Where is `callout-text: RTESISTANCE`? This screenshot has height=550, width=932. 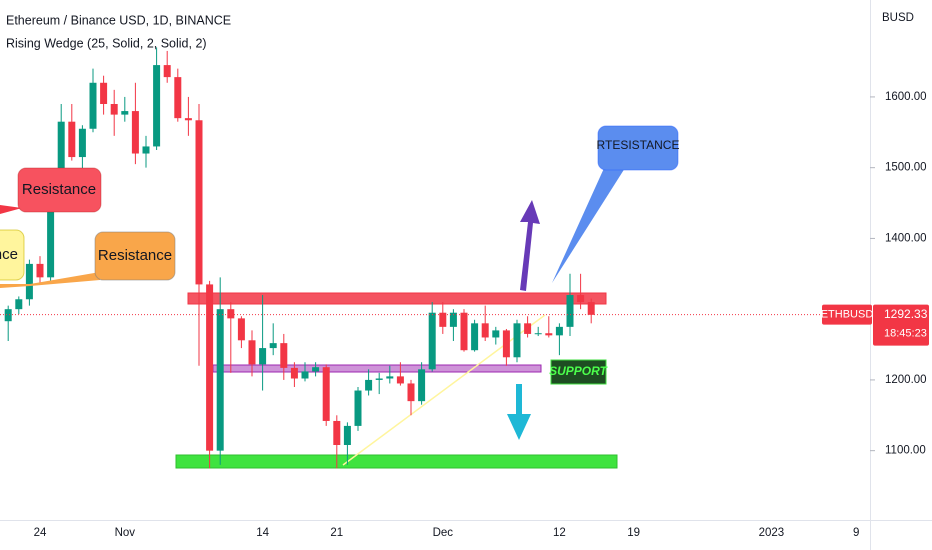 callout-text: RTESISTANCE is located at coordinates (638, 145).